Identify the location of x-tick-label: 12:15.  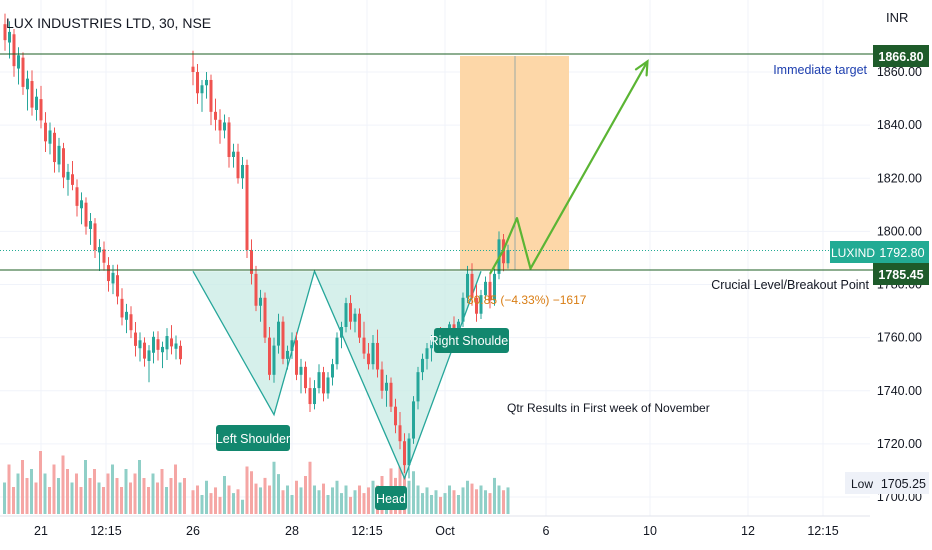
(366, 531).